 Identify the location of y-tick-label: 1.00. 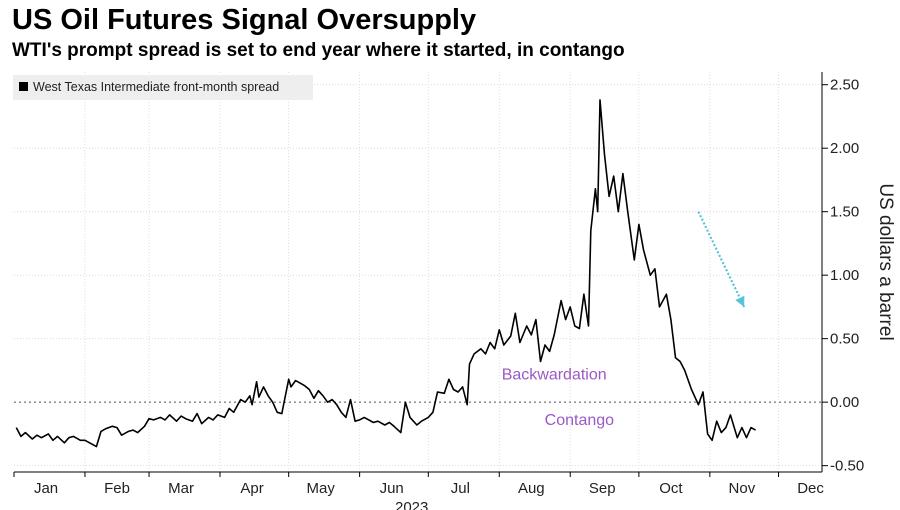
(844, 275).